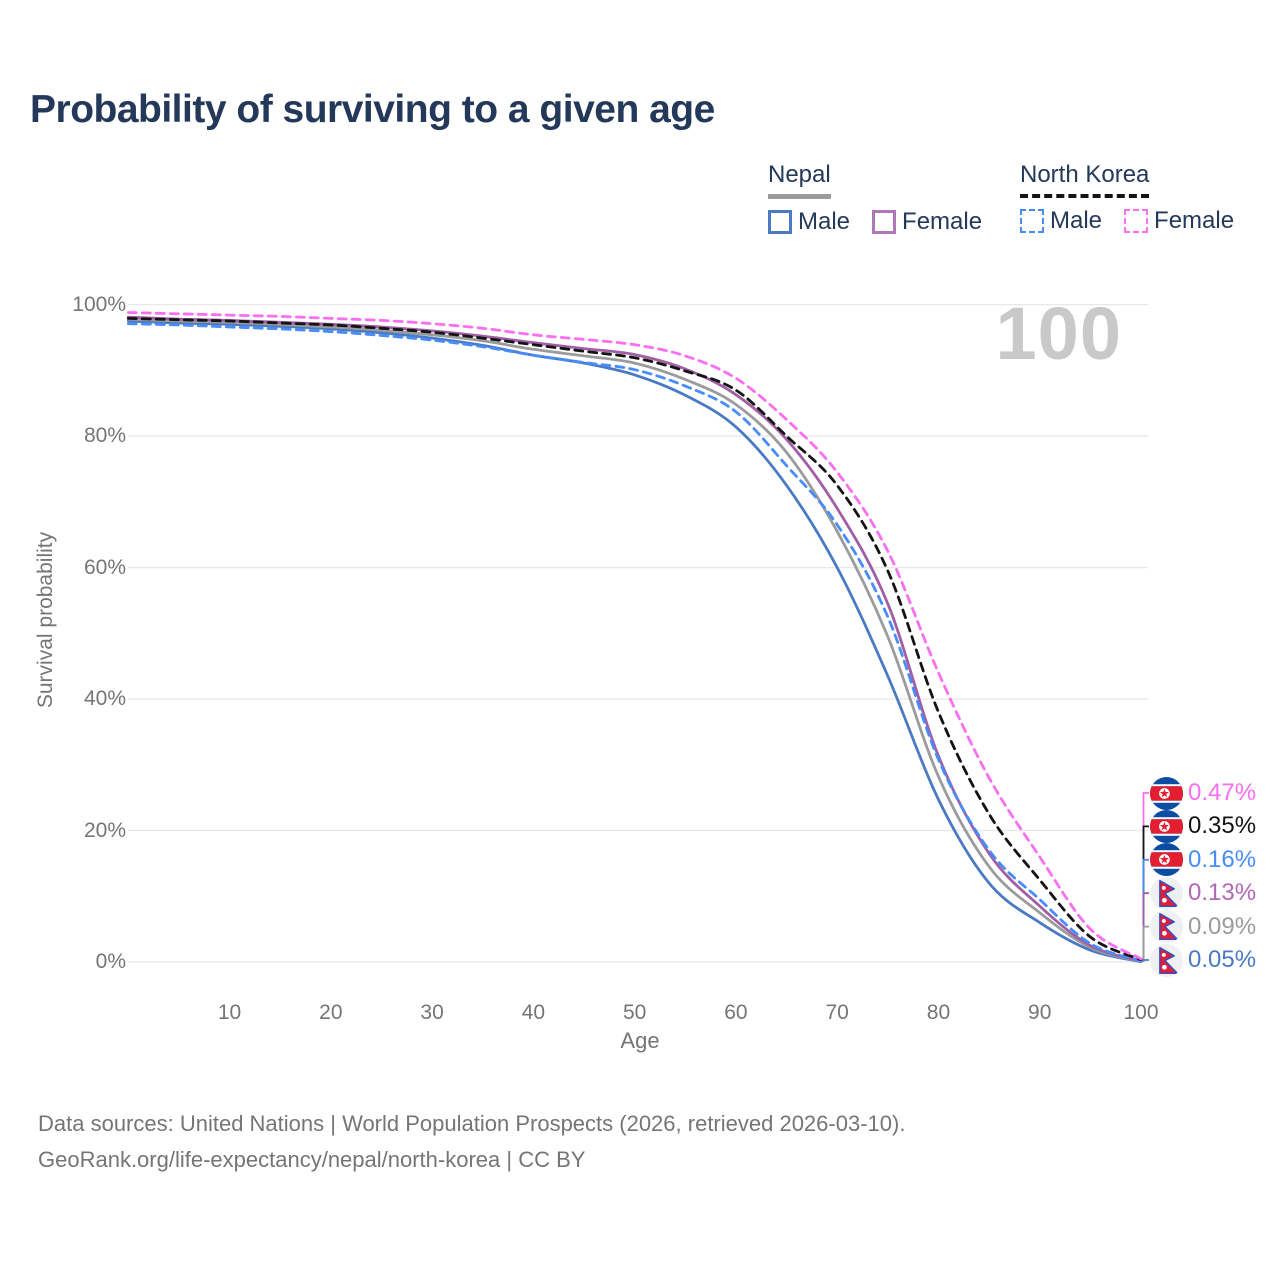 This screenshot has width=1280, height=1280. I want to click on x-tick-label: 40, so click(533, 1012).